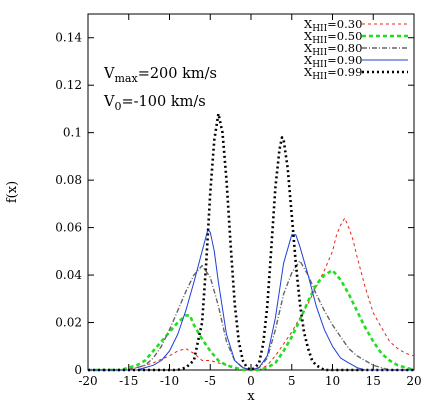 This screenshot has height=409, width=438. What do you see at coordinates (68, 228) in the screenshot?
I see `y-tick-label: 0.06` at bounding box center [68, 228].